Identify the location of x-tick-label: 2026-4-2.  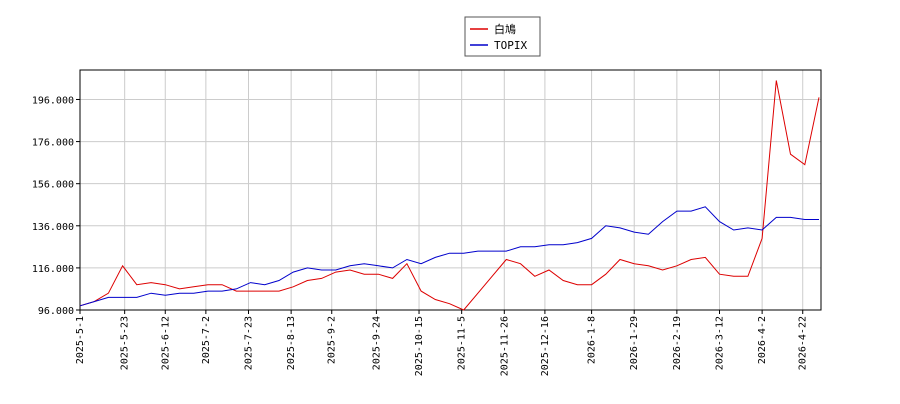
(762, 340).